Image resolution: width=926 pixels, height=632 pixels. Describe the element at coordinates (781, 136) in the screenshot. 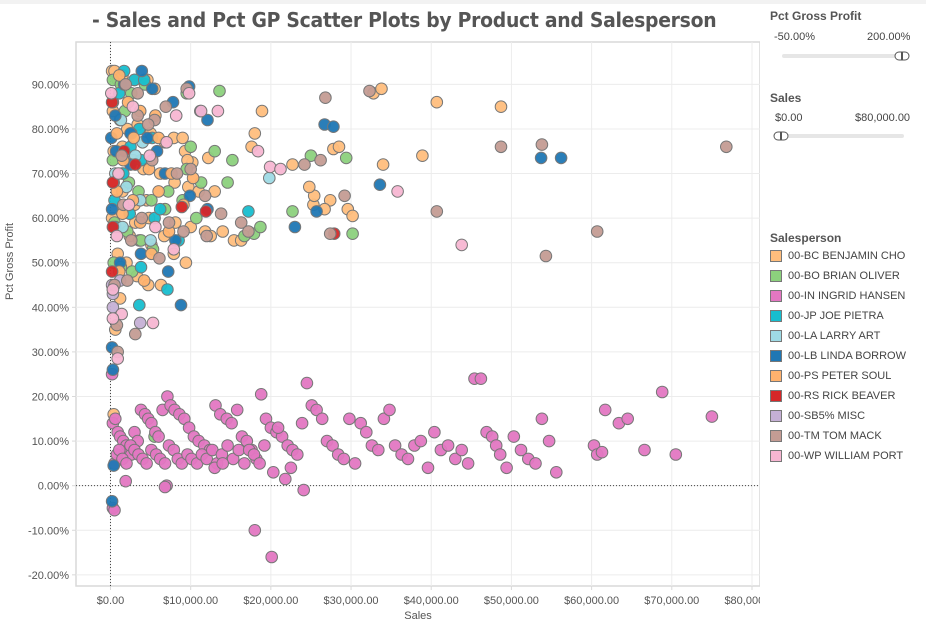

I see `sales-slider-handle-icon` at that location.